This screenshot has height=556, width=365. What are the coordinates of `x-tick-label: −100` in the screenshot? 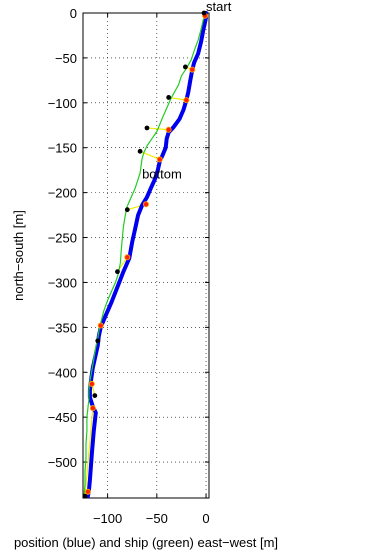 It's located at (107, 518).